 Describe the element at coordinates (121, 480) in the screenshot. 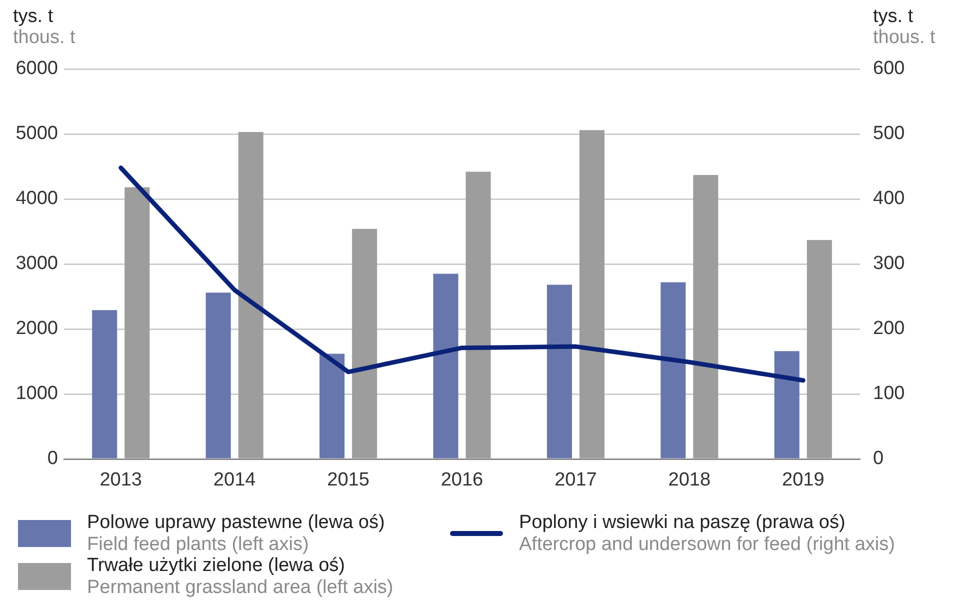

I see `x-tick-label: 2013` at that location.